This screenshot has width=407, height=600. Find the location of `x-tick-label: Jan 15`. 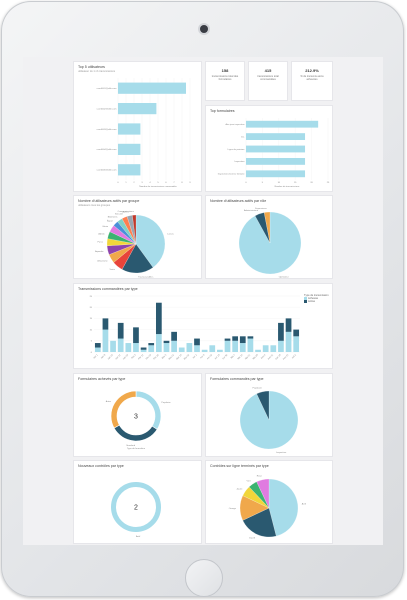

x-tick-label: Jan 15 is located at coordinates (111, 357).